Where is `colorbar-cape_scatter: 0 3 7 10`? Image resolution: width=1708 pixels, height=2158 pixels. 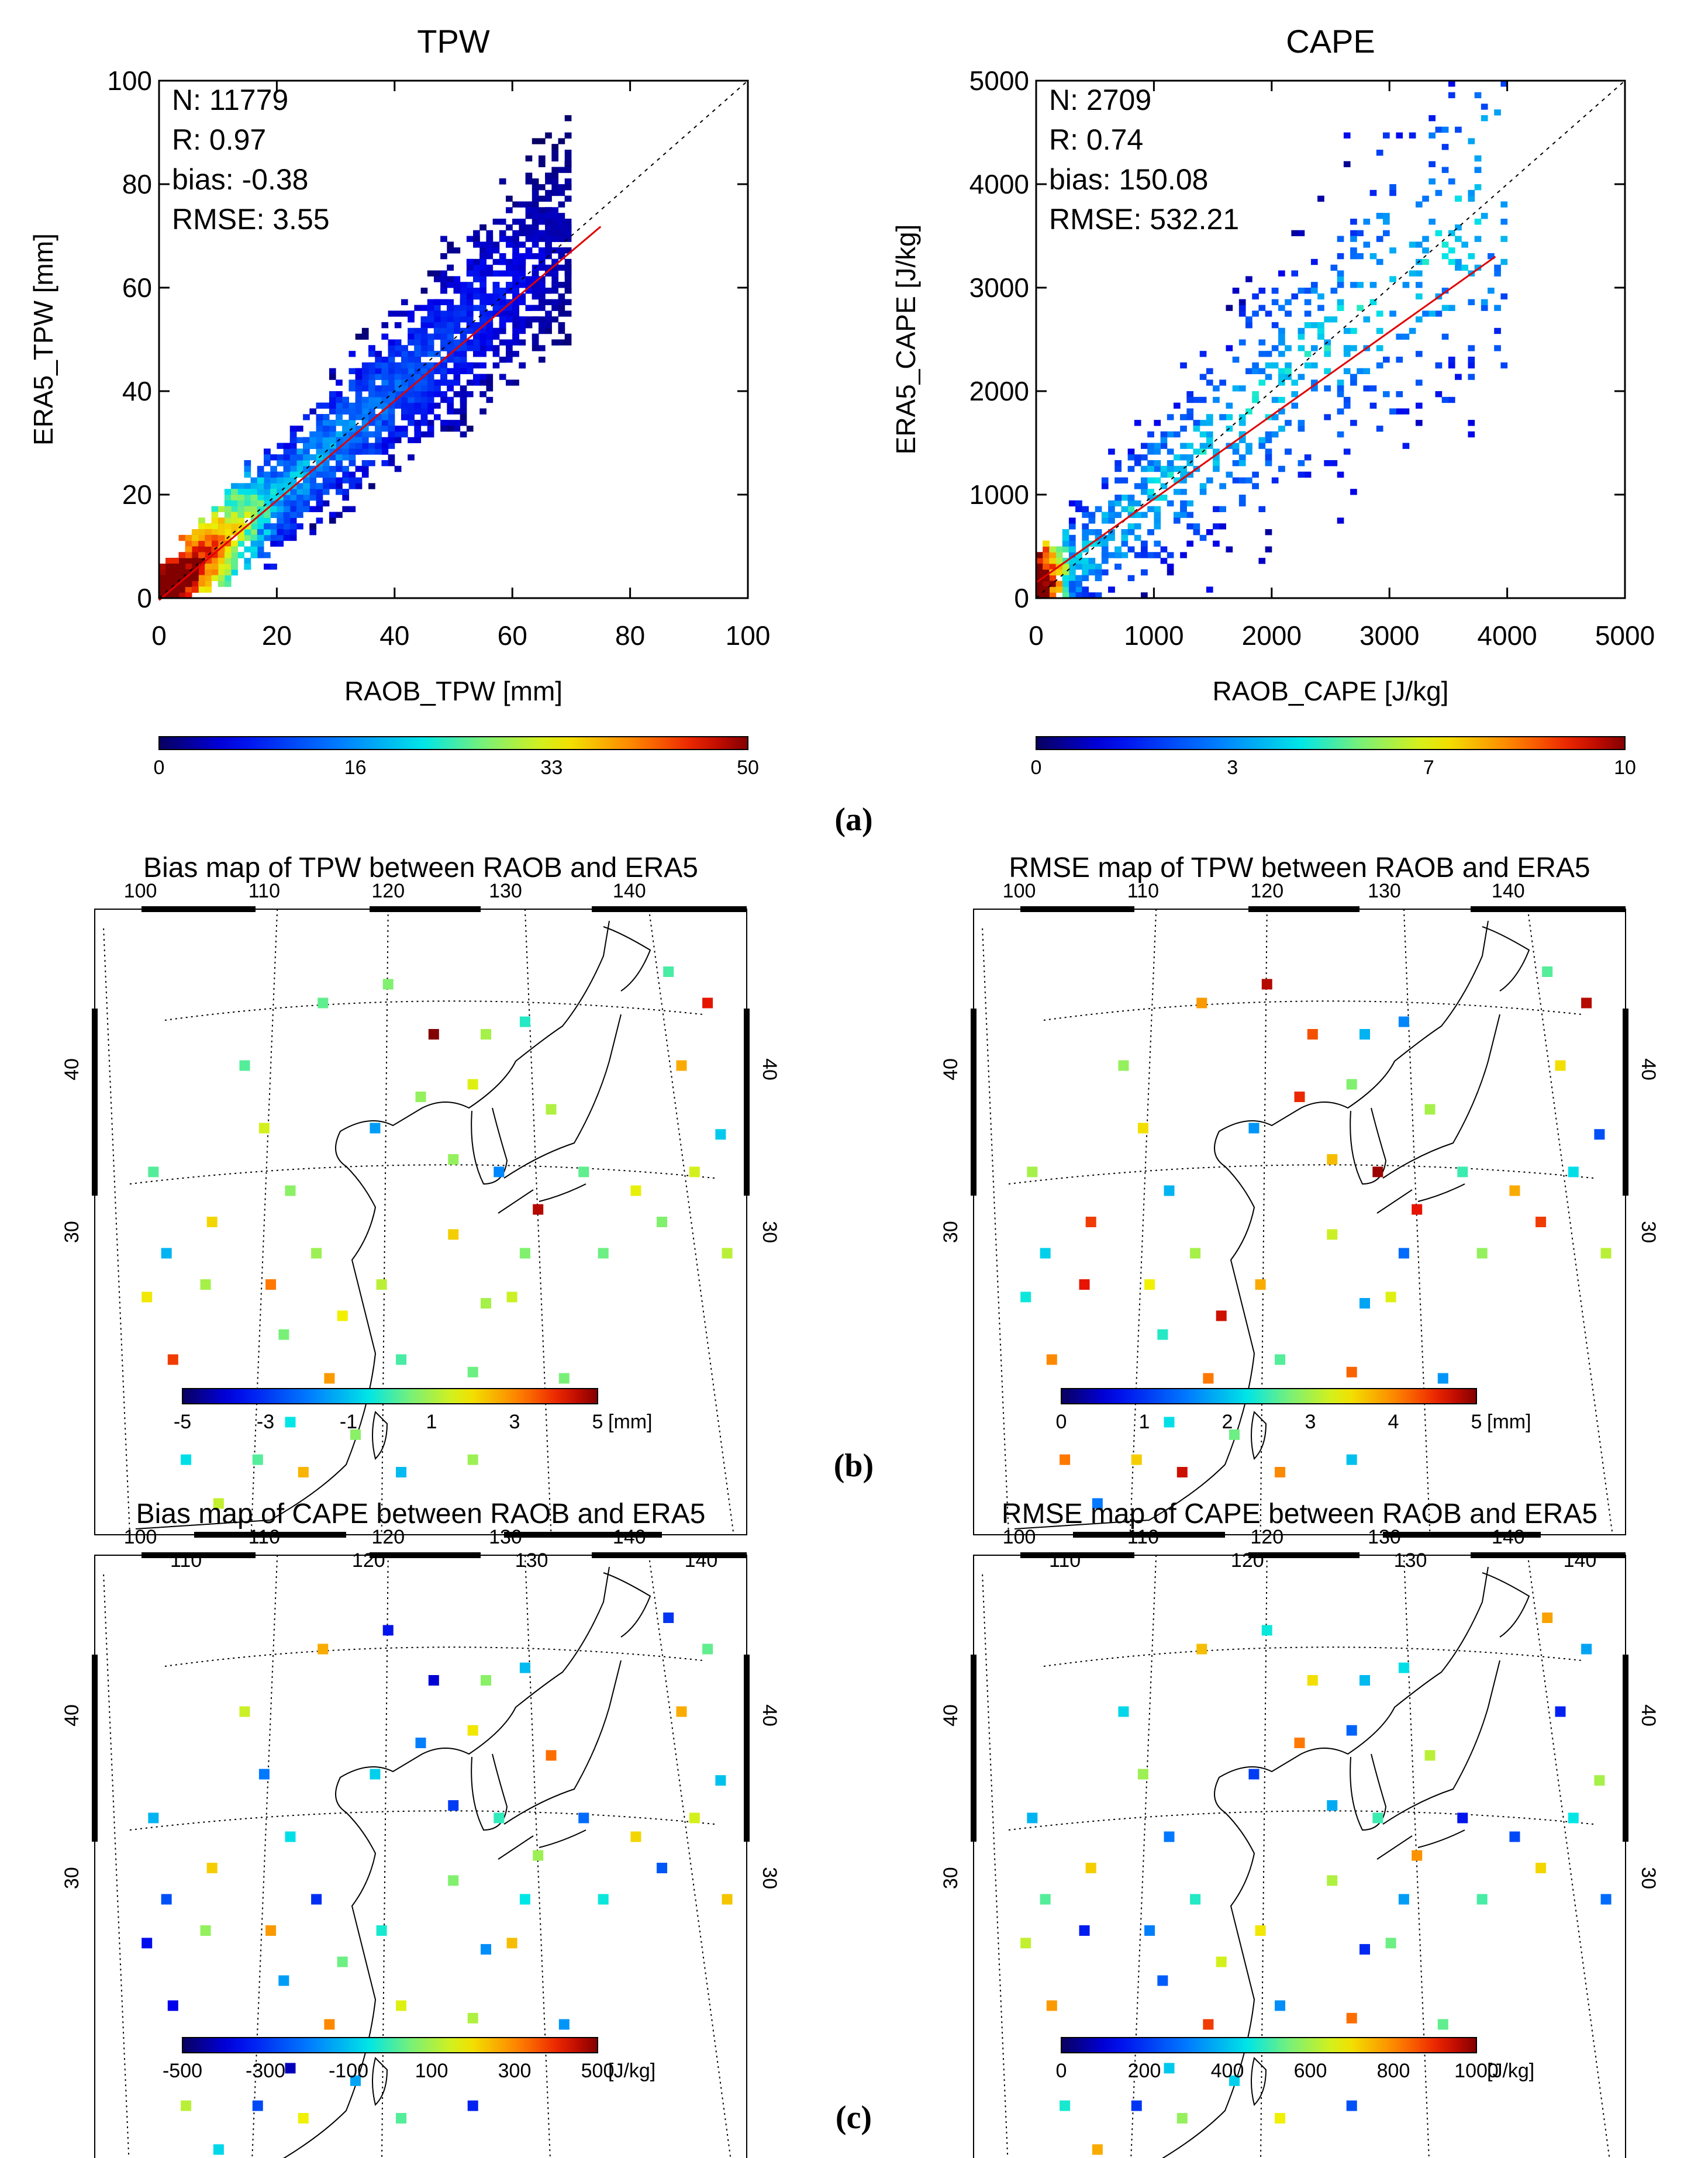 colorbar-cape_scatter: 0 3 7 10 is located at coordinates (1333, 757).